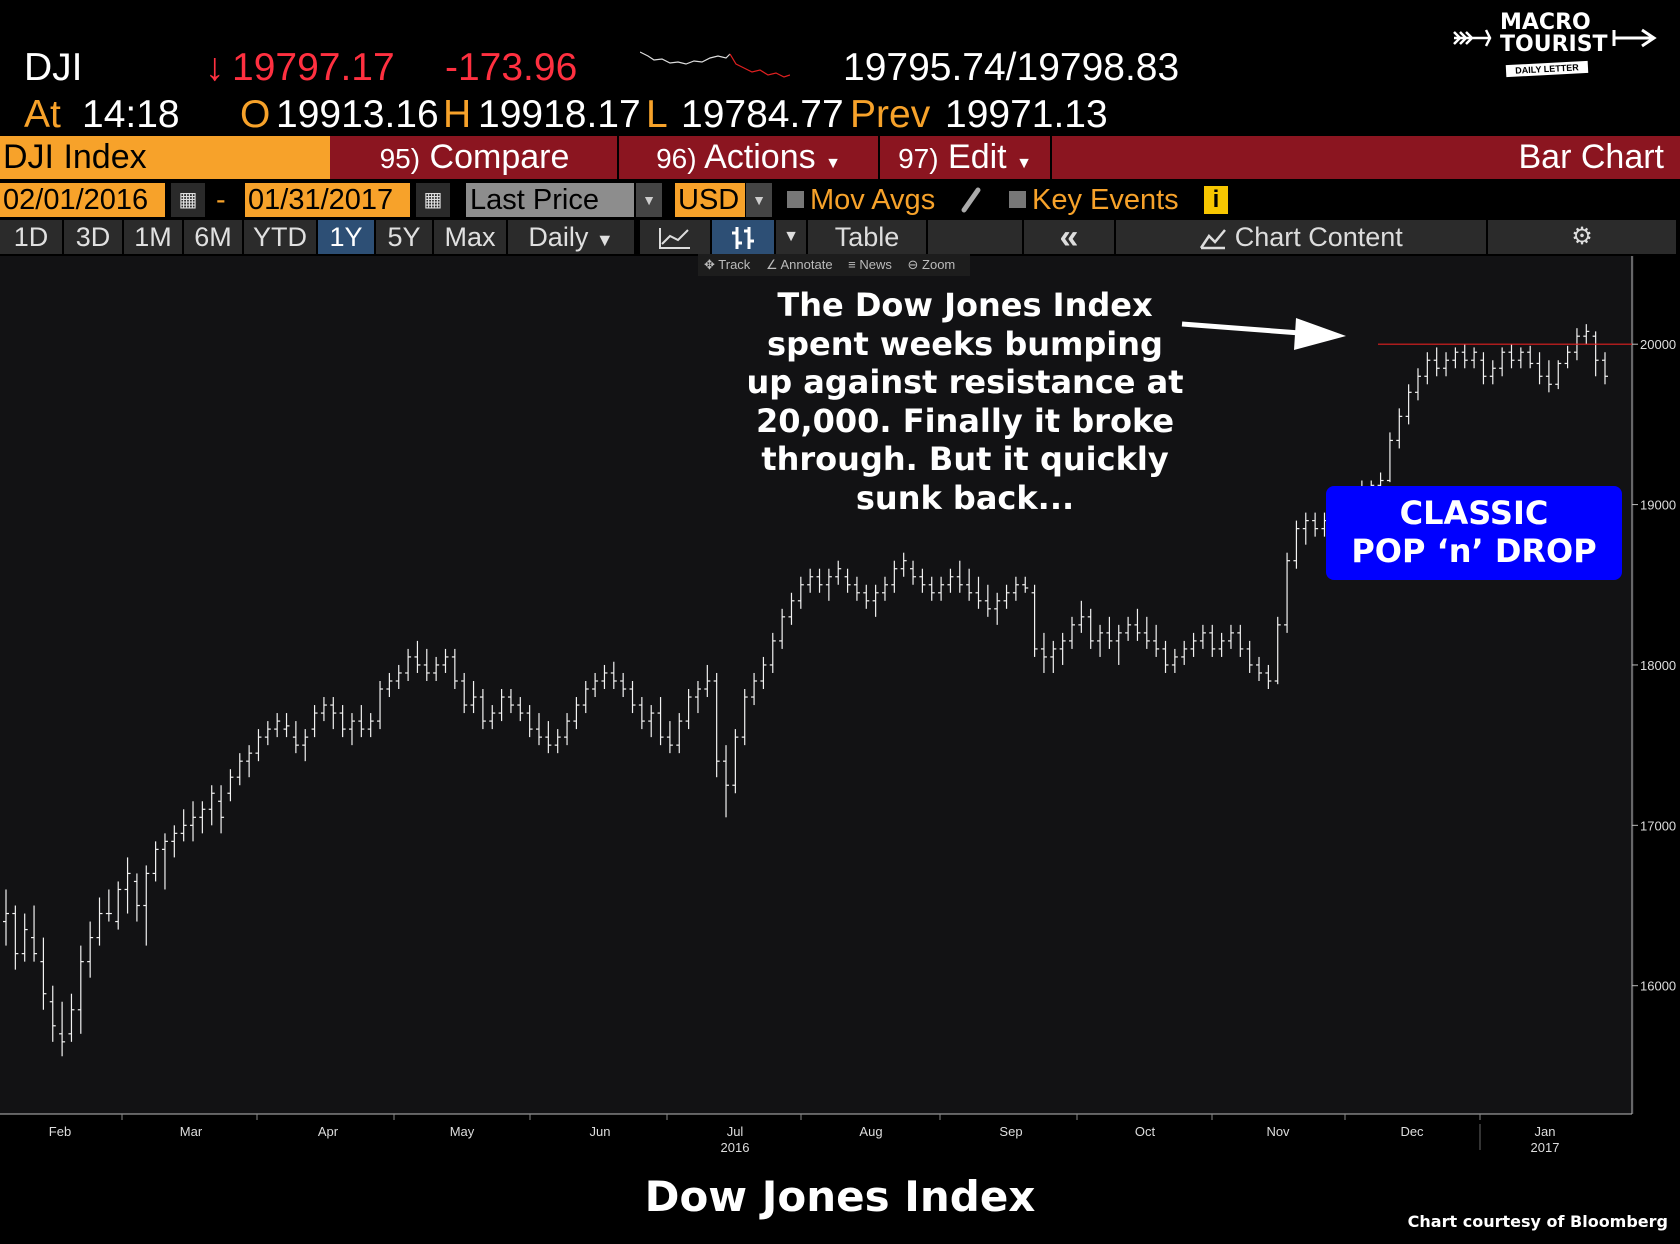 This screenshot has height=1244, width=1680. I want to click on y-tick-label: 16000, so click(1658, 986).